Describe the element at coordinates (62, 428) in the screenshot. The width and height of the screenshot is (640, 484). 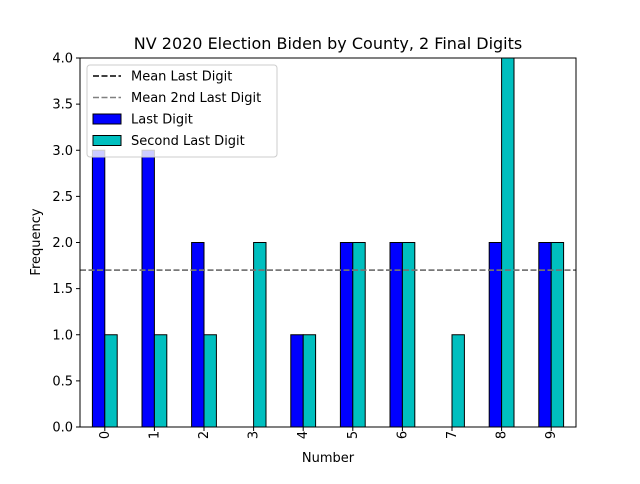
I see `y-tick-label-0: 0.0` at that location.